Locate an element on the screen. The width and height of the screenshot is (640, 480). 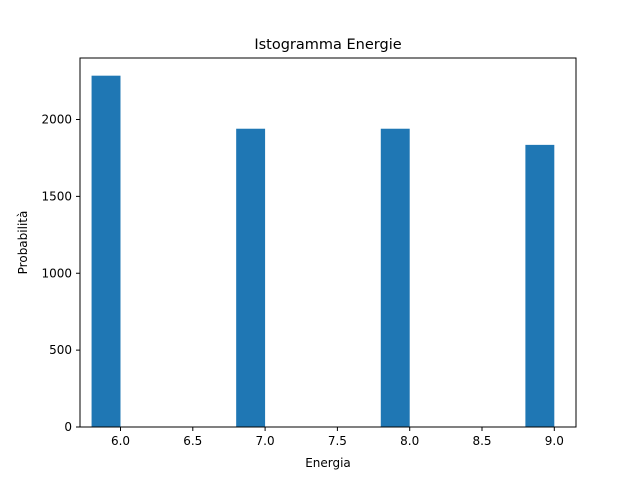
x-tick-label: 7.0 is located at coordinates (265, 441).